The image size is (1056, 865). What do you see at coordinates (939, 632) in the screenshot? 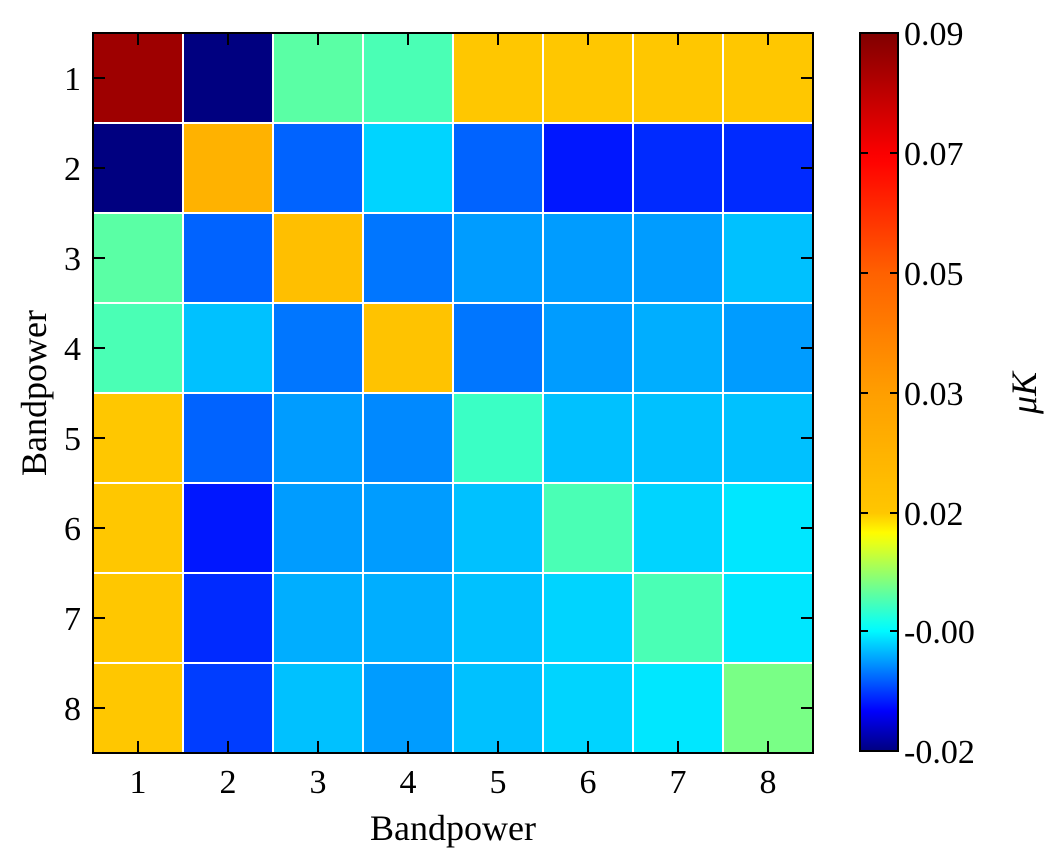
I see `colorbar-tick-label: -0.00` at bounding box center [939, 632].